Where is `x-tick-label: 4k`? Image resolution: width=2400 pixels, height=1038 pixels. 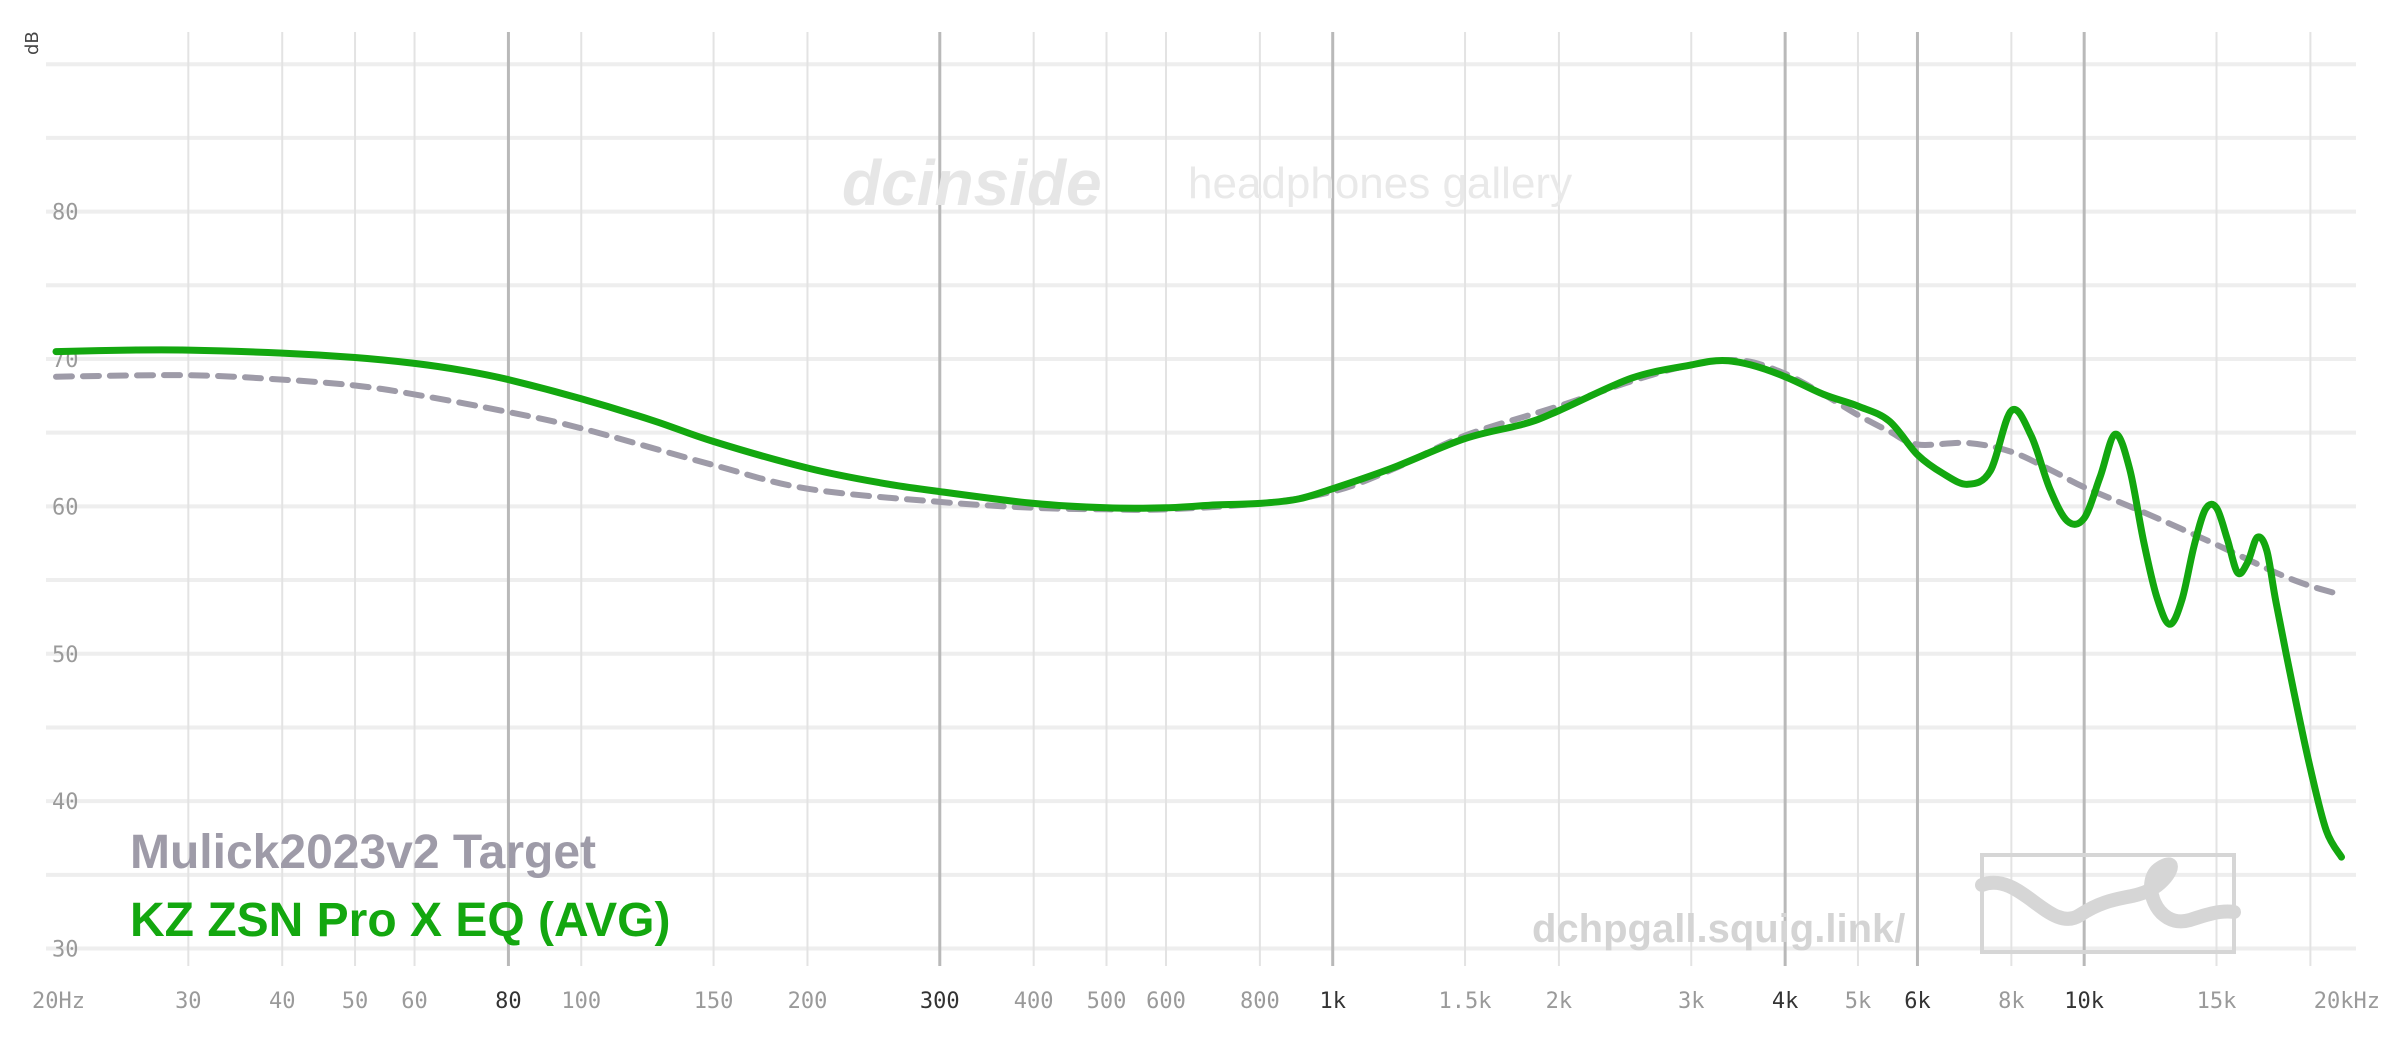
x-tick-label: 4k is located at coordinates (1785, 1001).